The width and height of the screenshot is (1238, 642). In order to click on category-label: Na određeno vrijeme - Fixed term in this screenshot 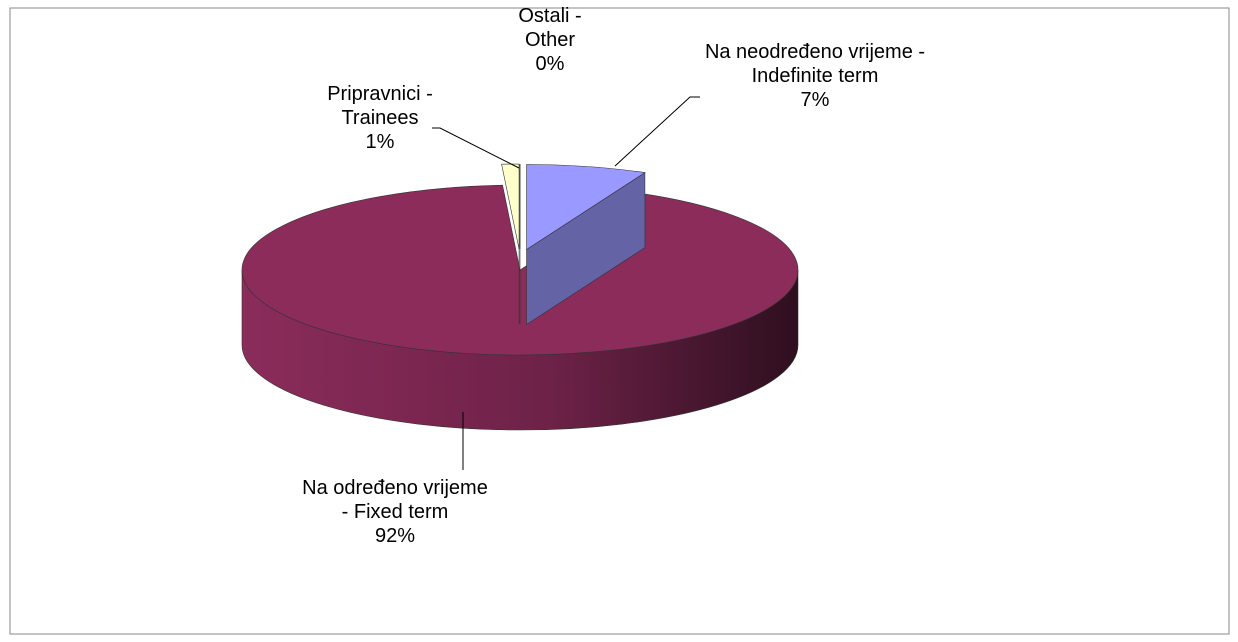, I will do `click(395, 500)`.